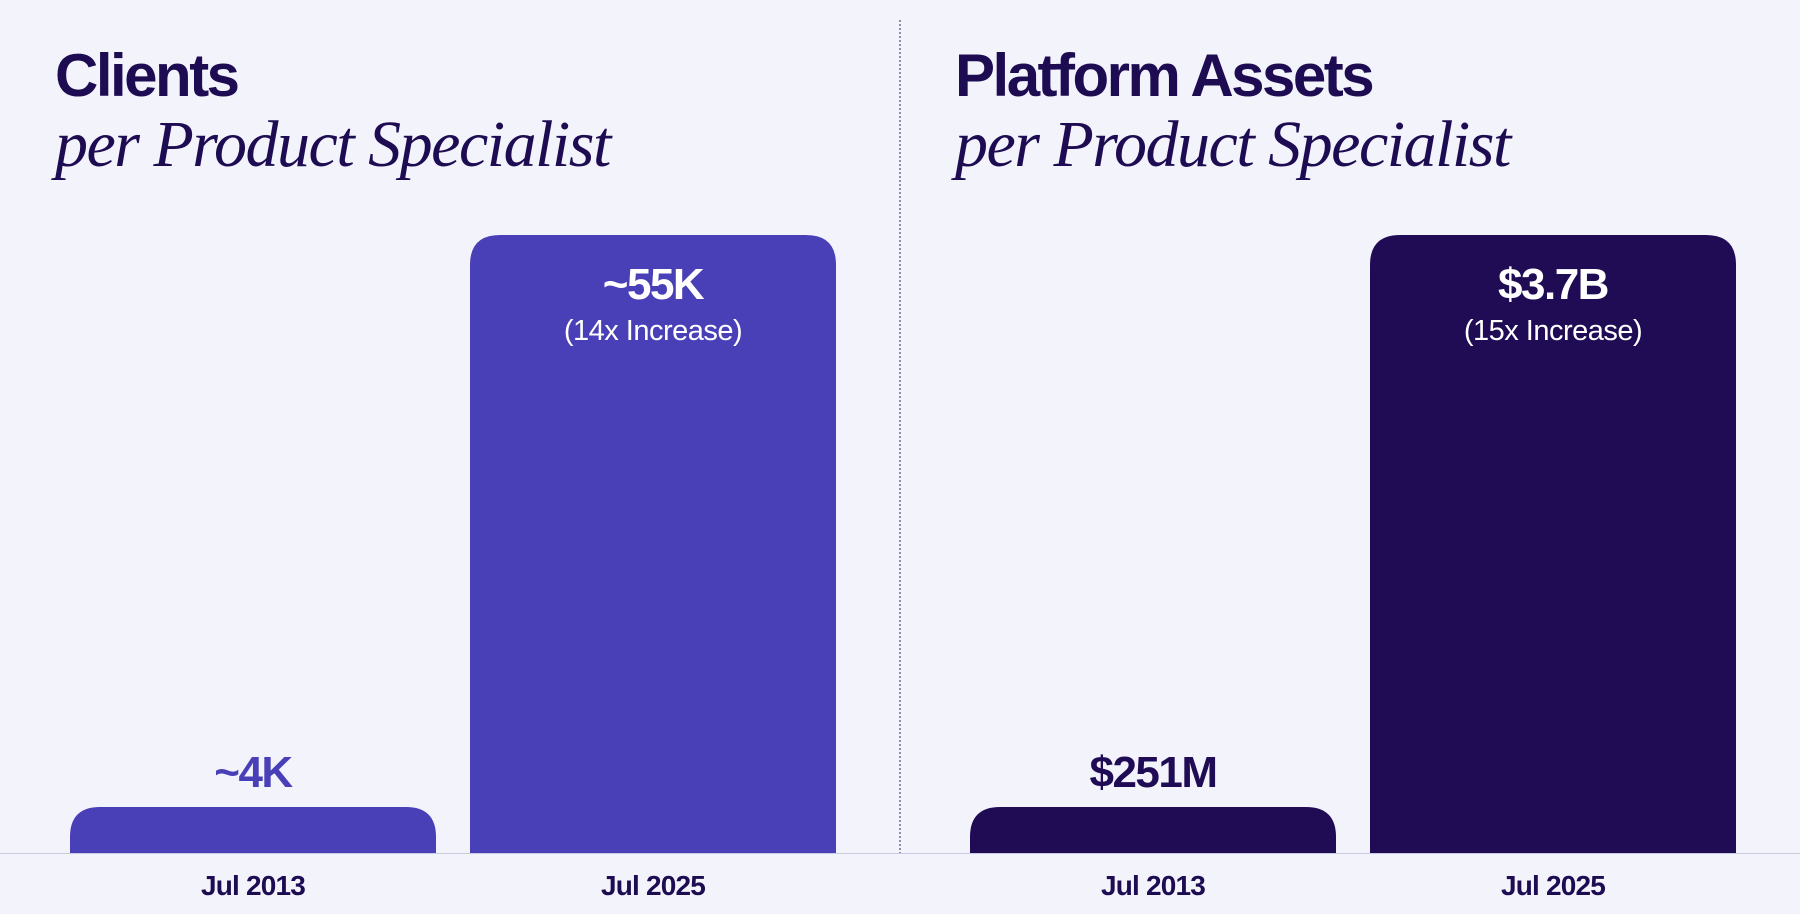 The height and width of the screenshot is (914, 1800). Describe the element at coordinates (1233, 144) in the screenshot. I see `assets-chart-subtitle: per Product Specialist` at that location.